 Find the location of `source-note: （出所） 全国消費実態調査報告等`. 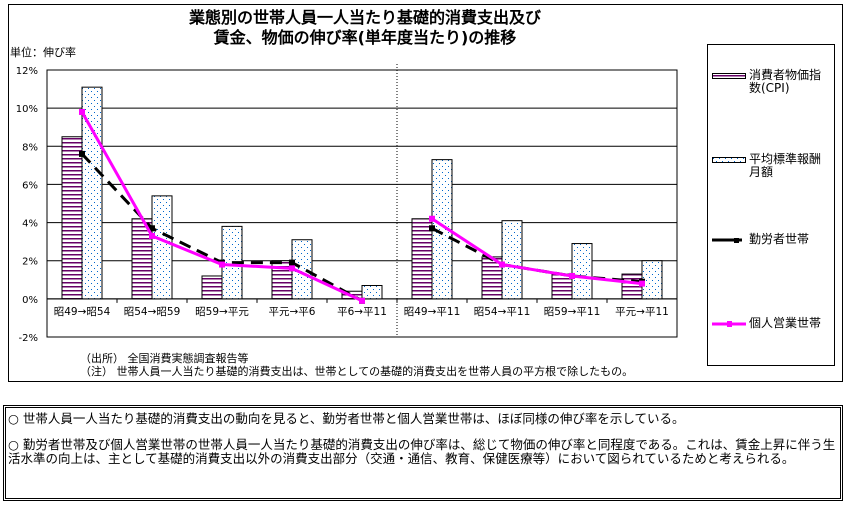

source-note: （出所） 全国消費実態調査報告等 is located at coordinates (164, 358).